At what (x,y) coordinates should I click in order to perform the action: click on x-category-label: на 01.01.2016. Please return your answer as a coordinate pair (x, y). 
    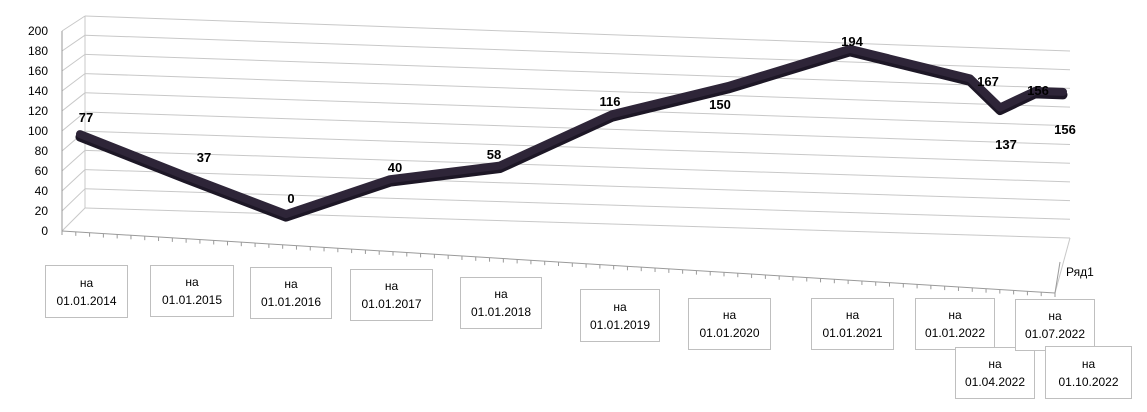
    Looking at the image, I should click on (291, 293).